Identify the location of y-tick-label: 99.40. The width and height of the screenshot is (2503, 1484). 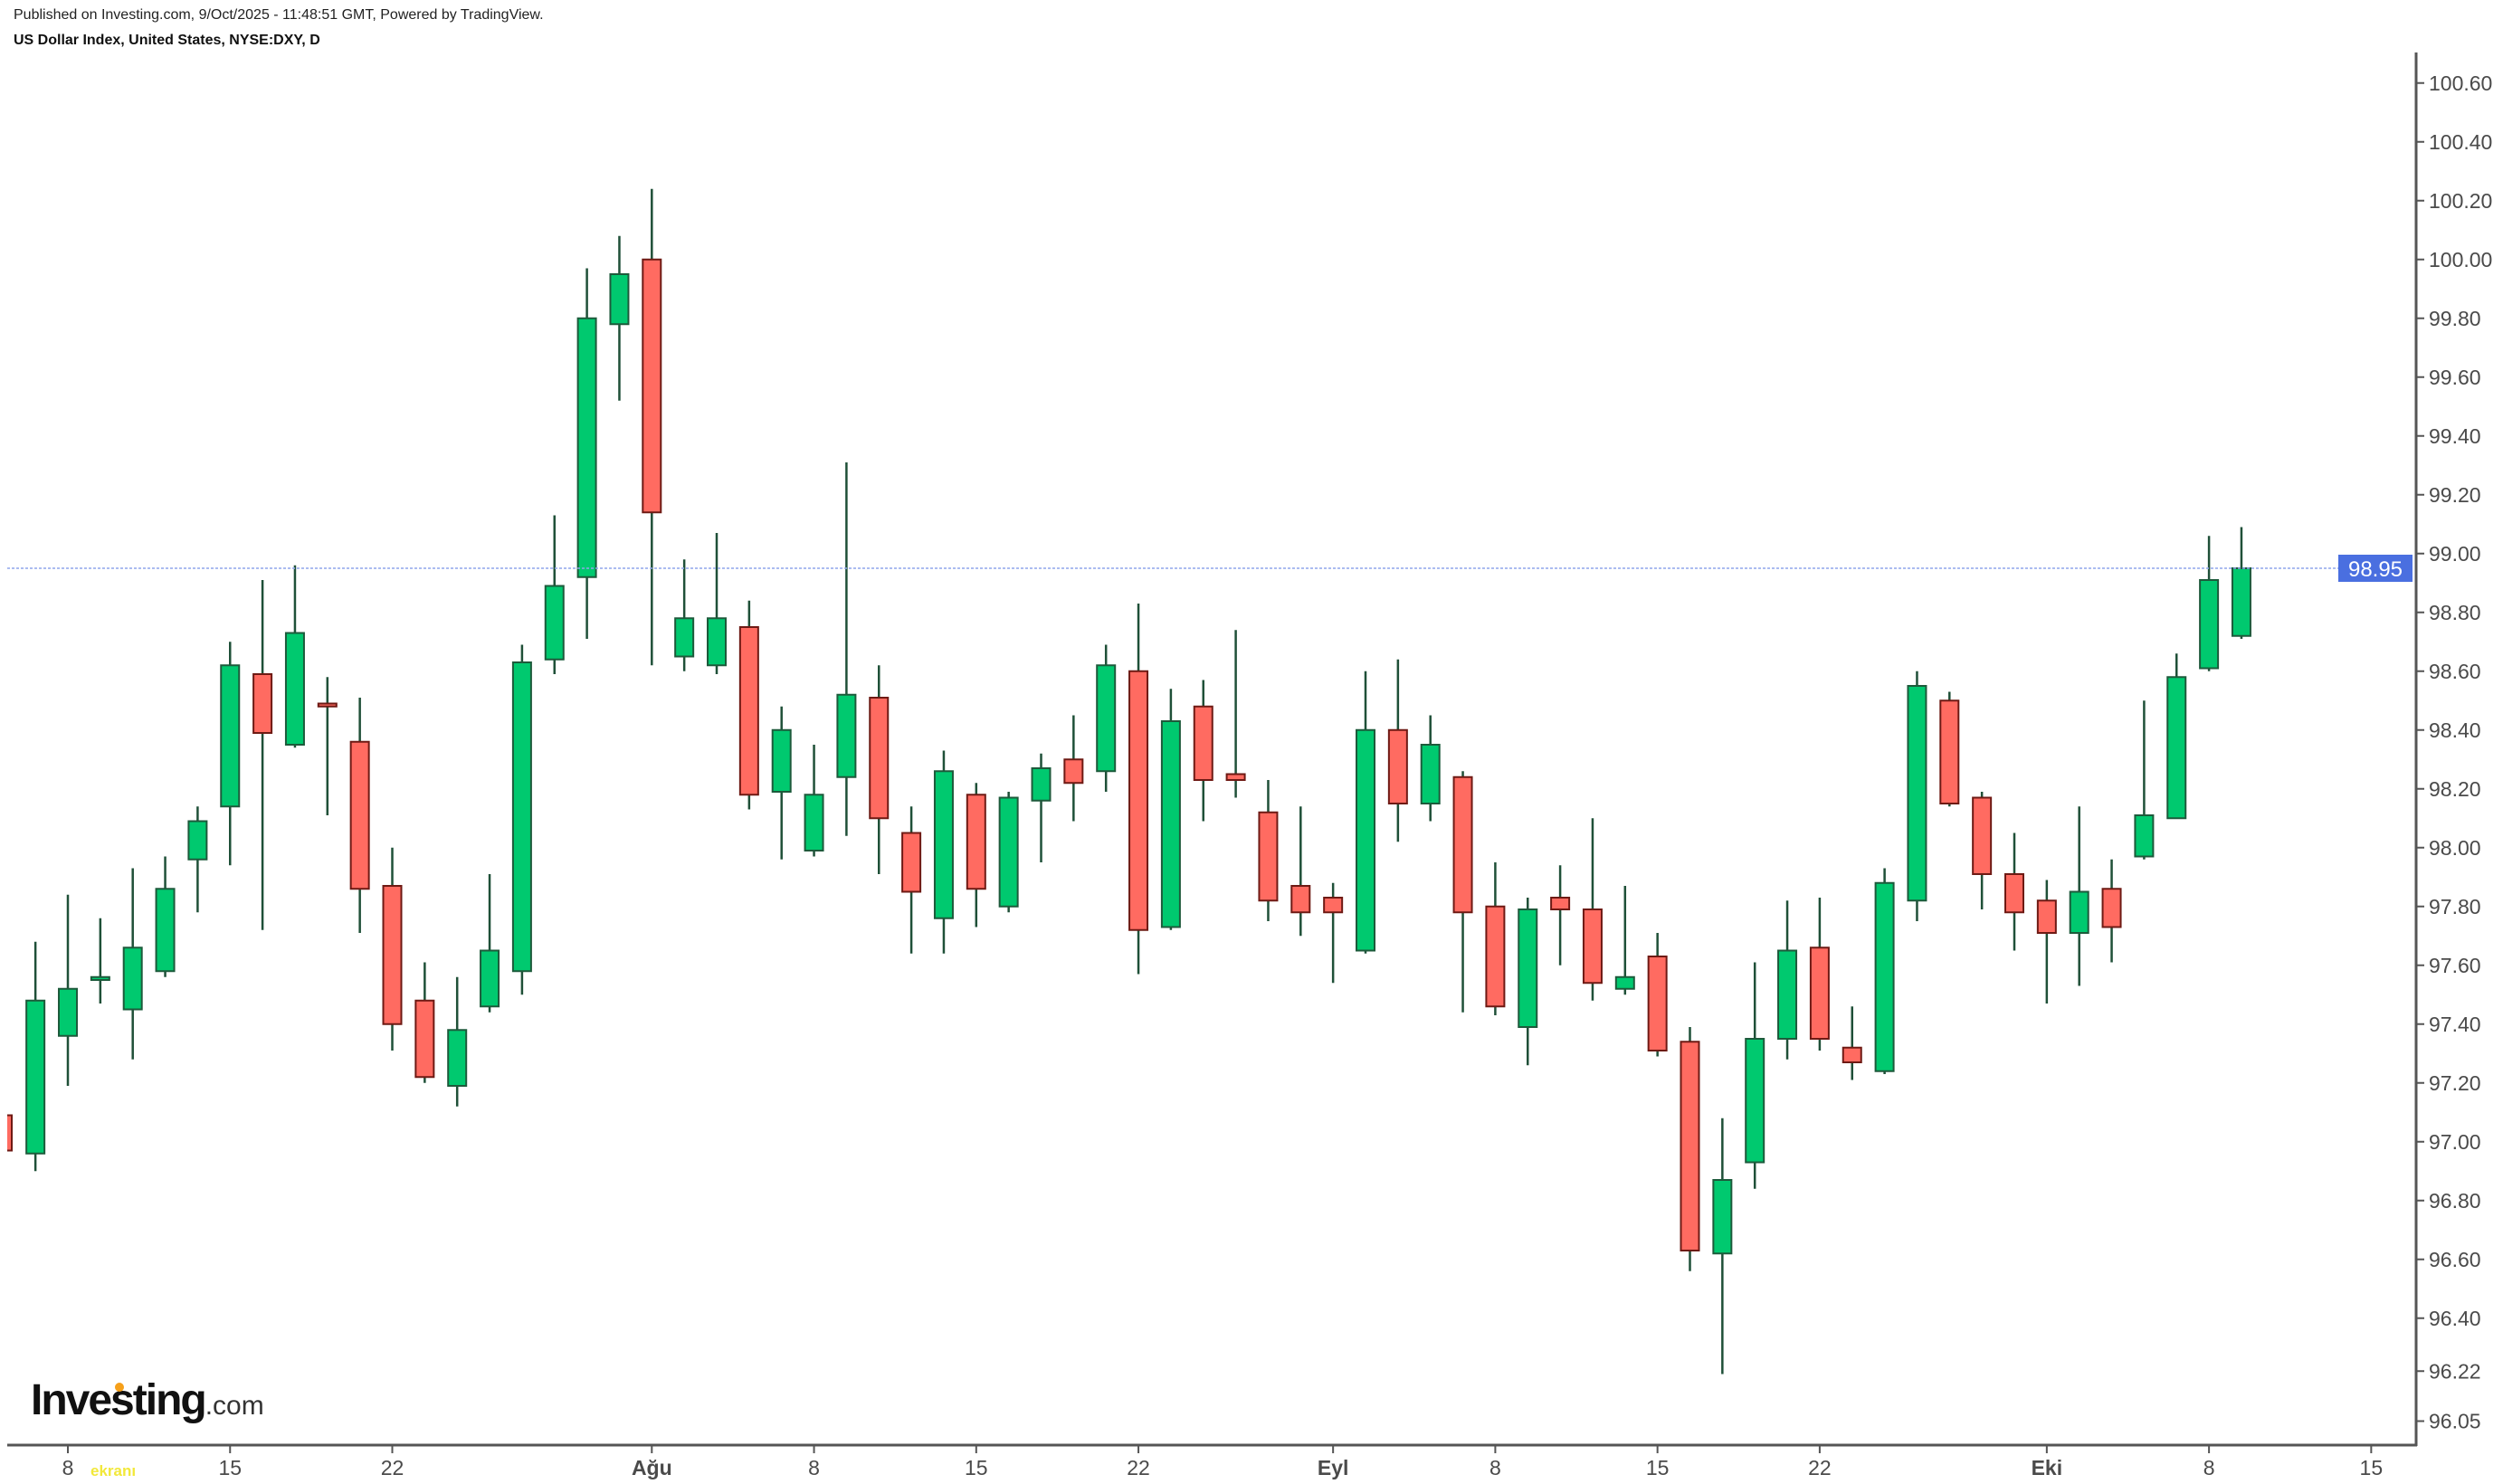
(2455, 436).